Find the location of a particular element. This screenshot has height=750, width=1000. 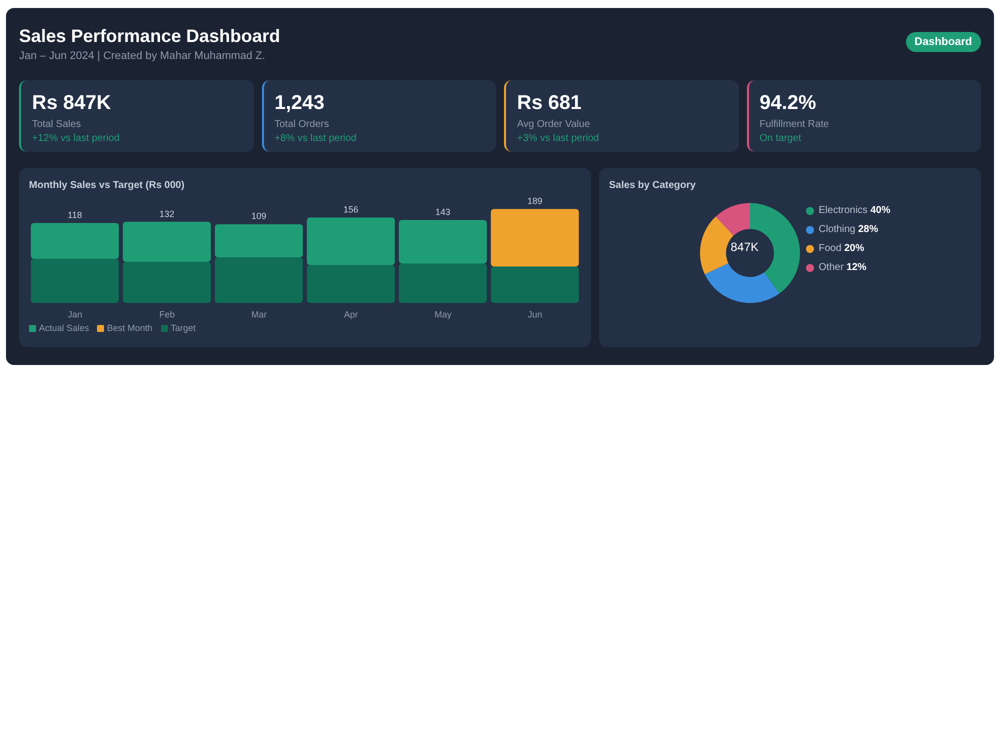

data-label: 189 is located at coordinates (534, 201).